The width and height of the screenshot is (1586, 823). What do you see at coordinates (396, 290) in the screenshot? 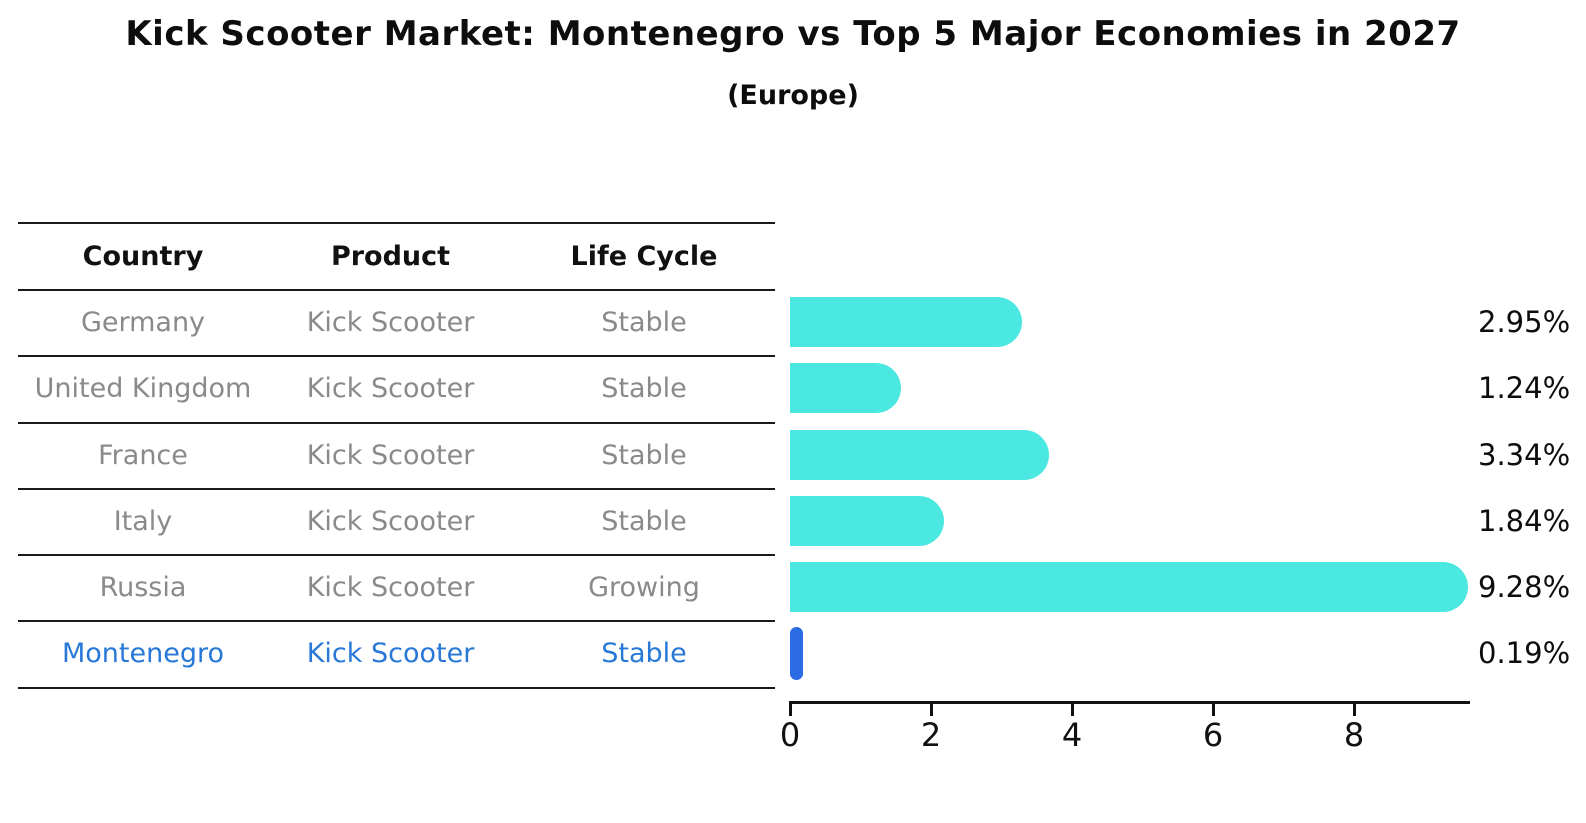
I see `table-rule-header` at bounding box center [396, 290].